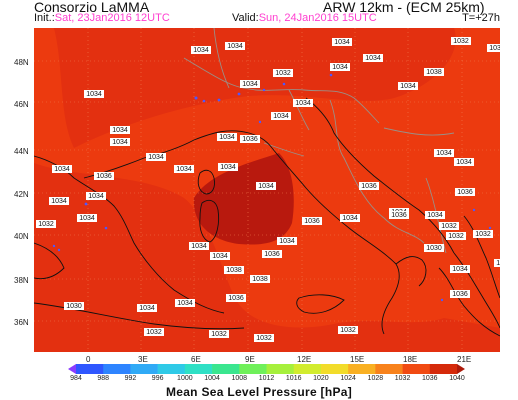  What do you see at coordinates (88, 359) in the screenshot?
I see `lon-label-0: 0` at bounding box center [88, 359].